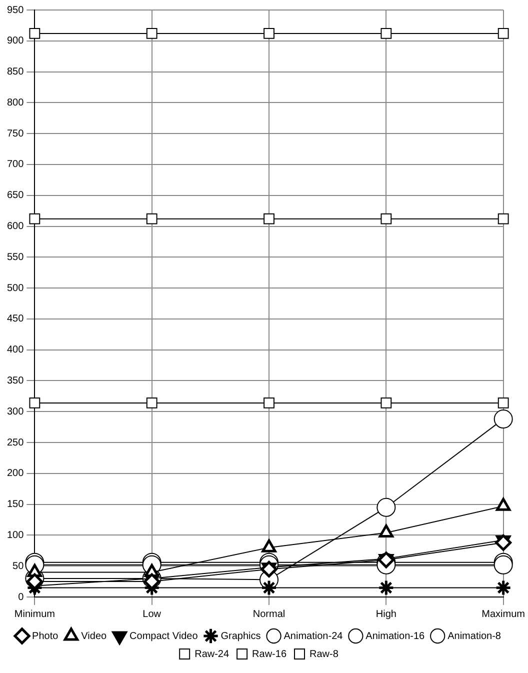 The height and width of the screenshot is (673, 528). What do you see at coordinates (15, 474) in the screenshot?
I see `y-tick-label: 200` at bounding box center [15, 474].